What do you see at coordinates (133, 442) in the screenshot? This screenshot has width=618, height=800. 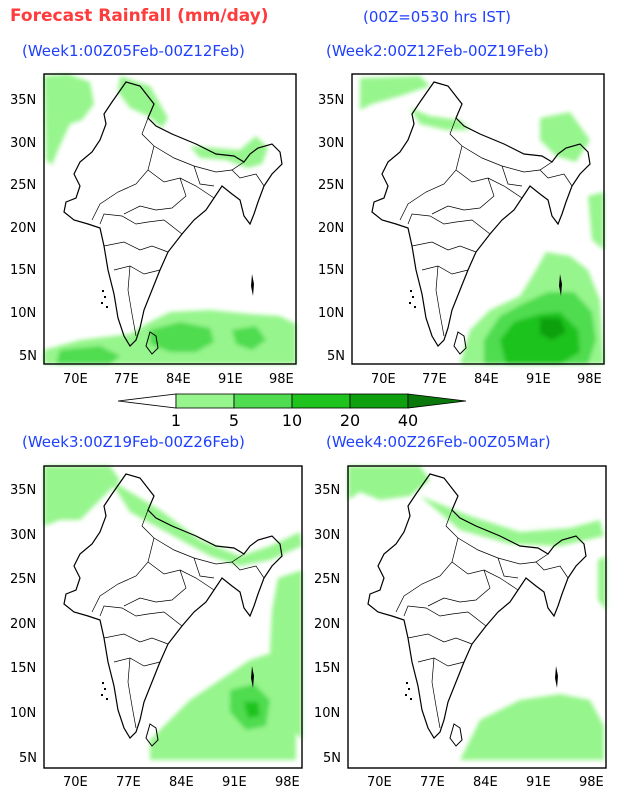 I see `panel-title-week3: (Week3:00Z19Feb-00Z26Feb)` at bounding box center [133, 442].